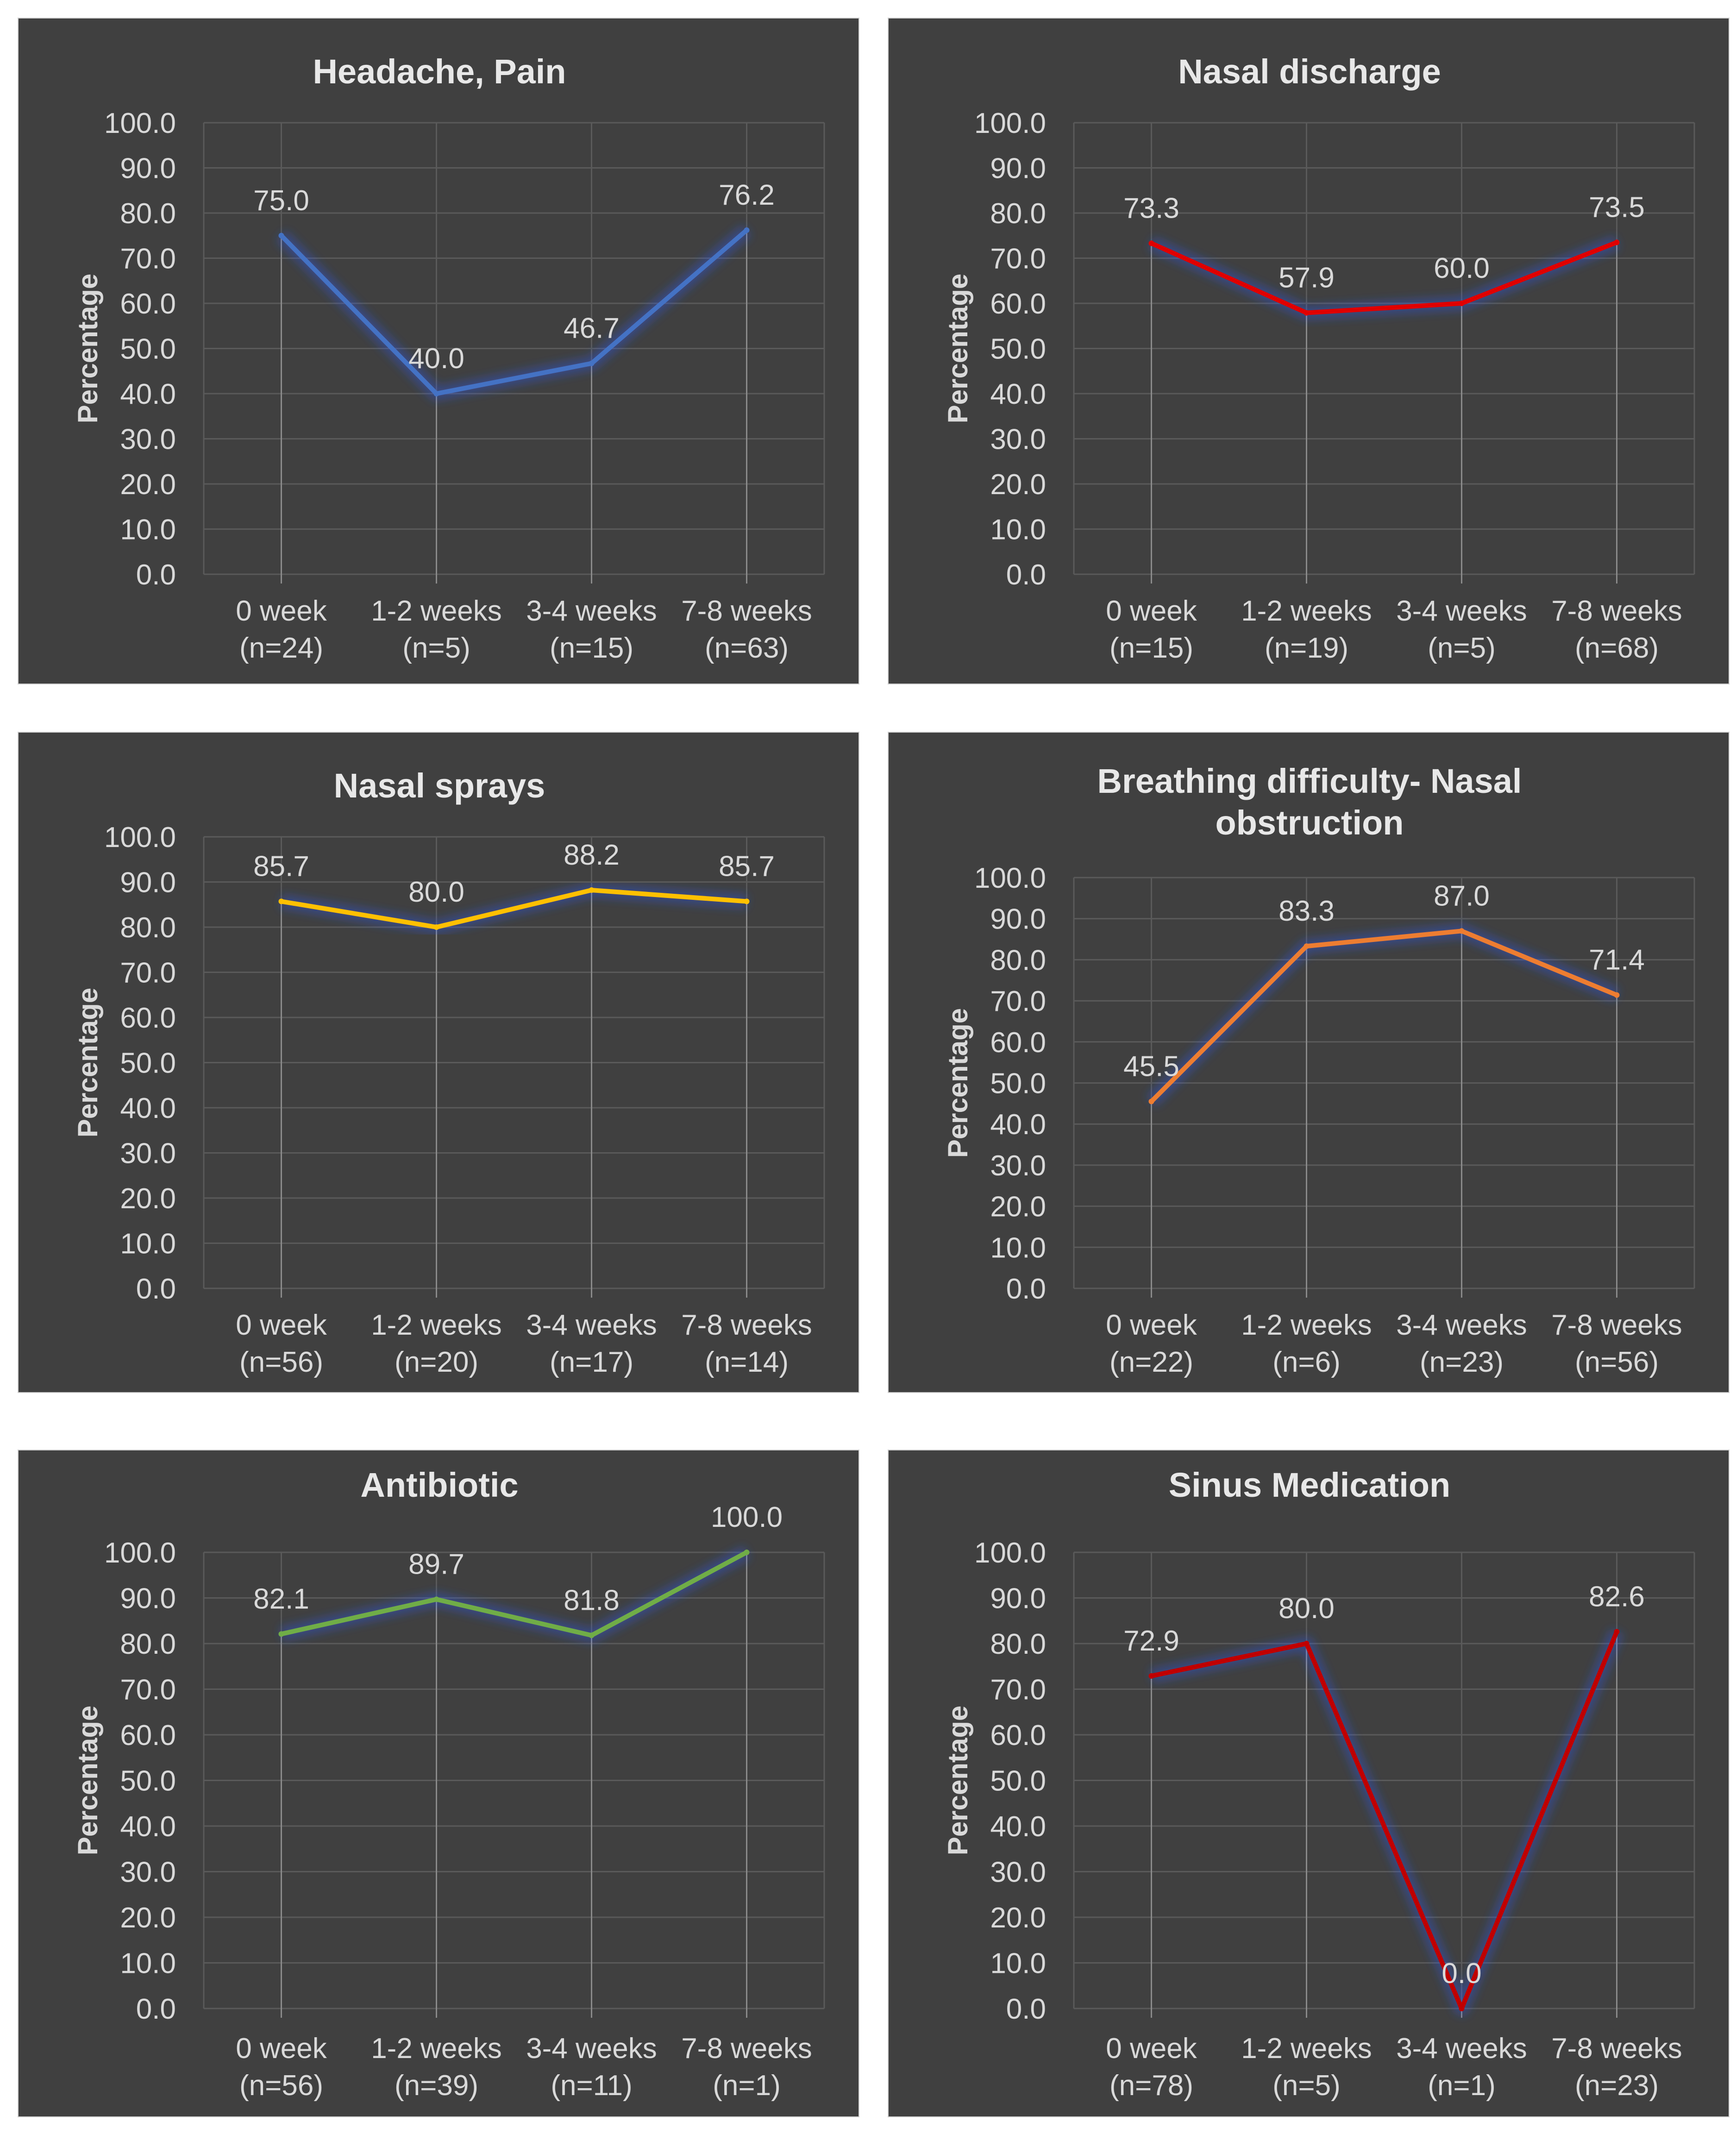 This screenshot has height=2134, width=1736. What do you see at coordinates (439, 72) in the screenshot?
I see `chart-title: Headache, Pain` at bounding box center [439, 72].